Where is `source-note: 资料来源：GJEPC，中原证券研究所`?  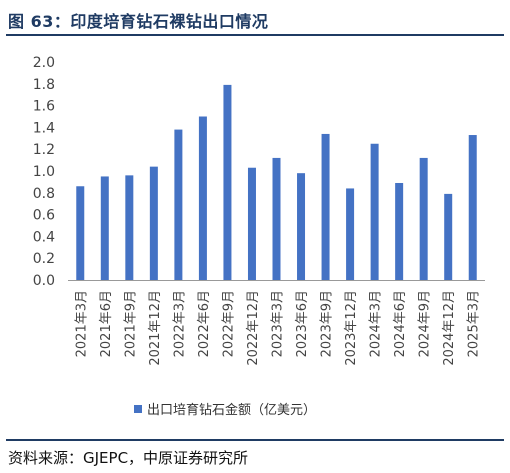
source-note: 资料来源：GJEPC，中原证券研究所 is located at coordinates (128, 458).